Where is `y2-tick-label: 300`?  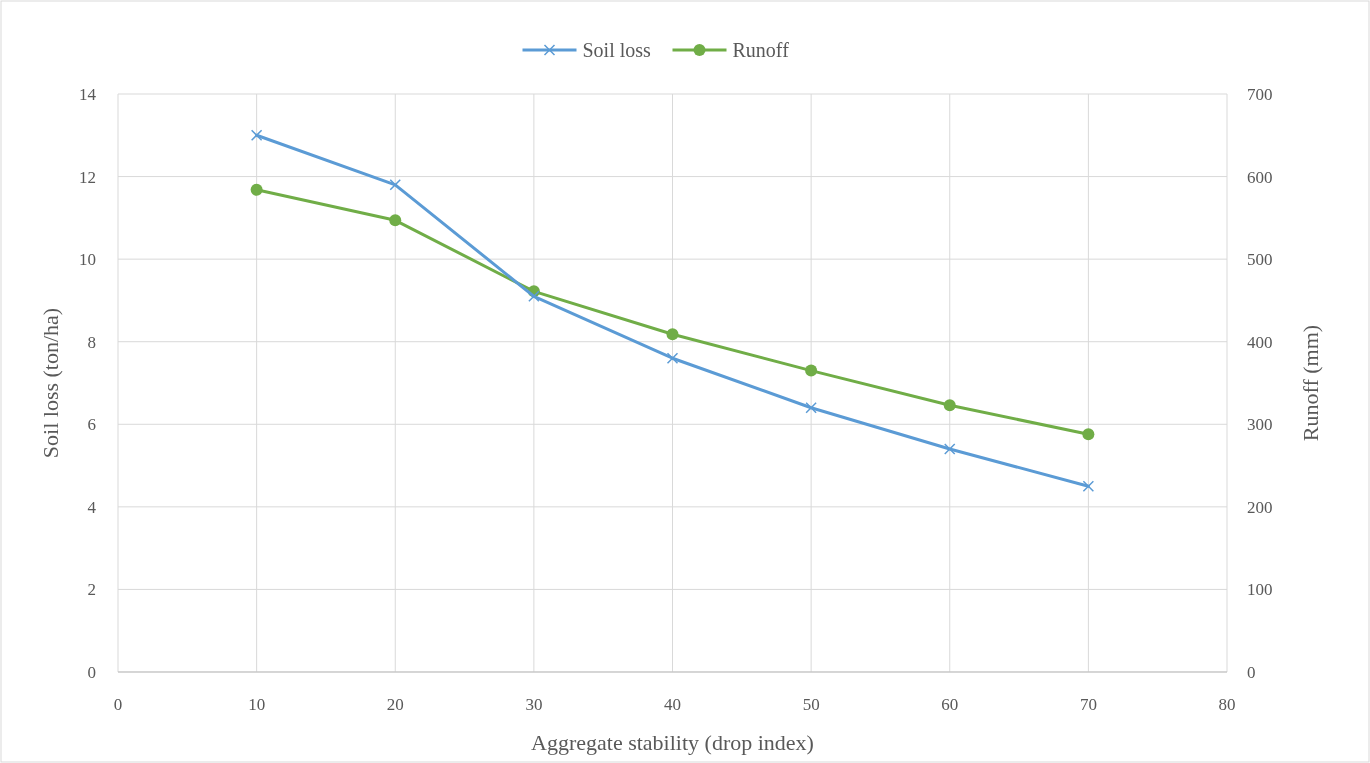
y2-tick-label: 300 is located at coordinates (1260, 425).